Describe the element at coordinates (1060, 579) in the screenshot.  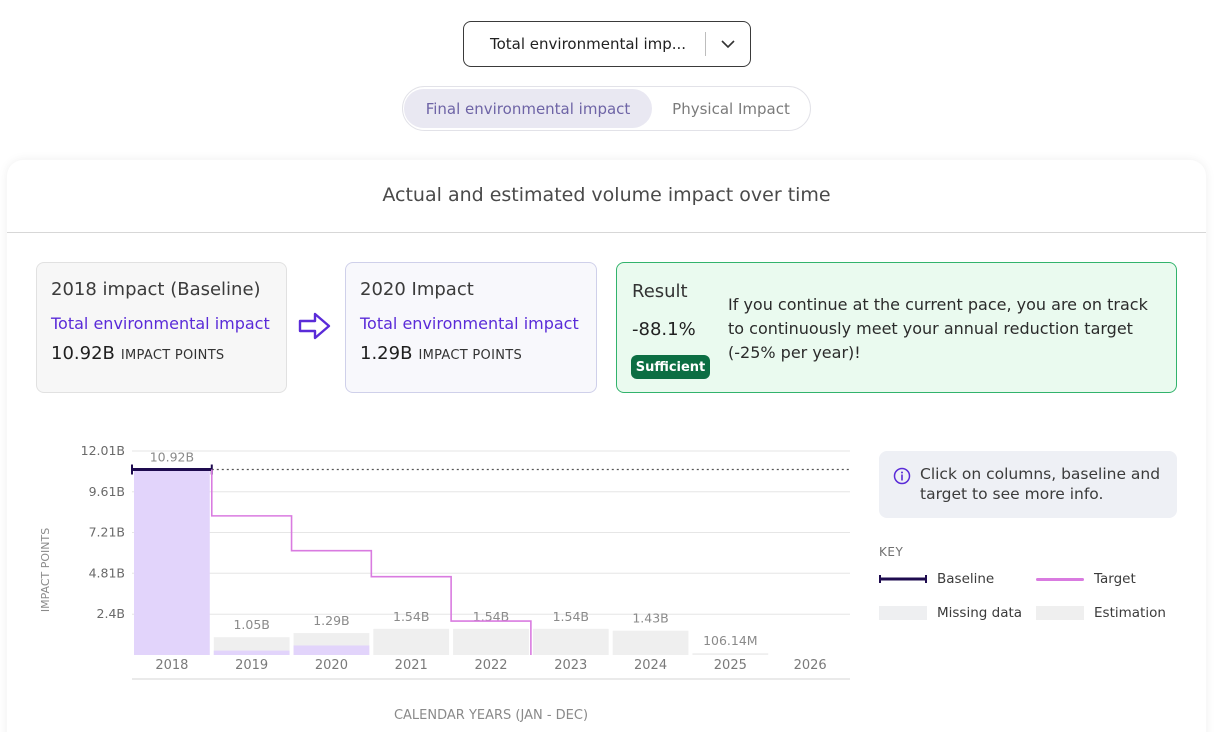
I see `target-swatch` at that location.